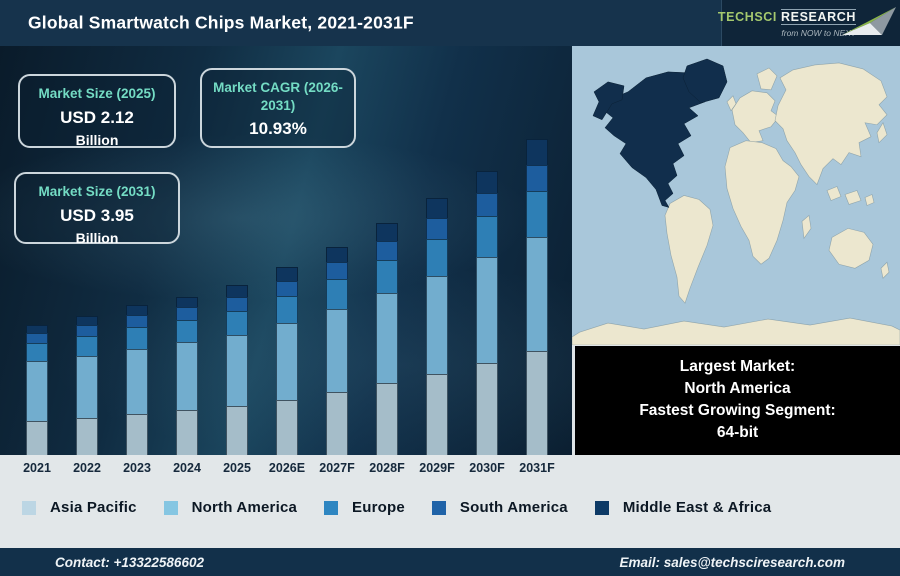 The height and width of the screenshot is (576, 900). Describe the element at coordinates (29, 507) in the screenshot. I see `legend-swatch-asia-pacific` at that location.